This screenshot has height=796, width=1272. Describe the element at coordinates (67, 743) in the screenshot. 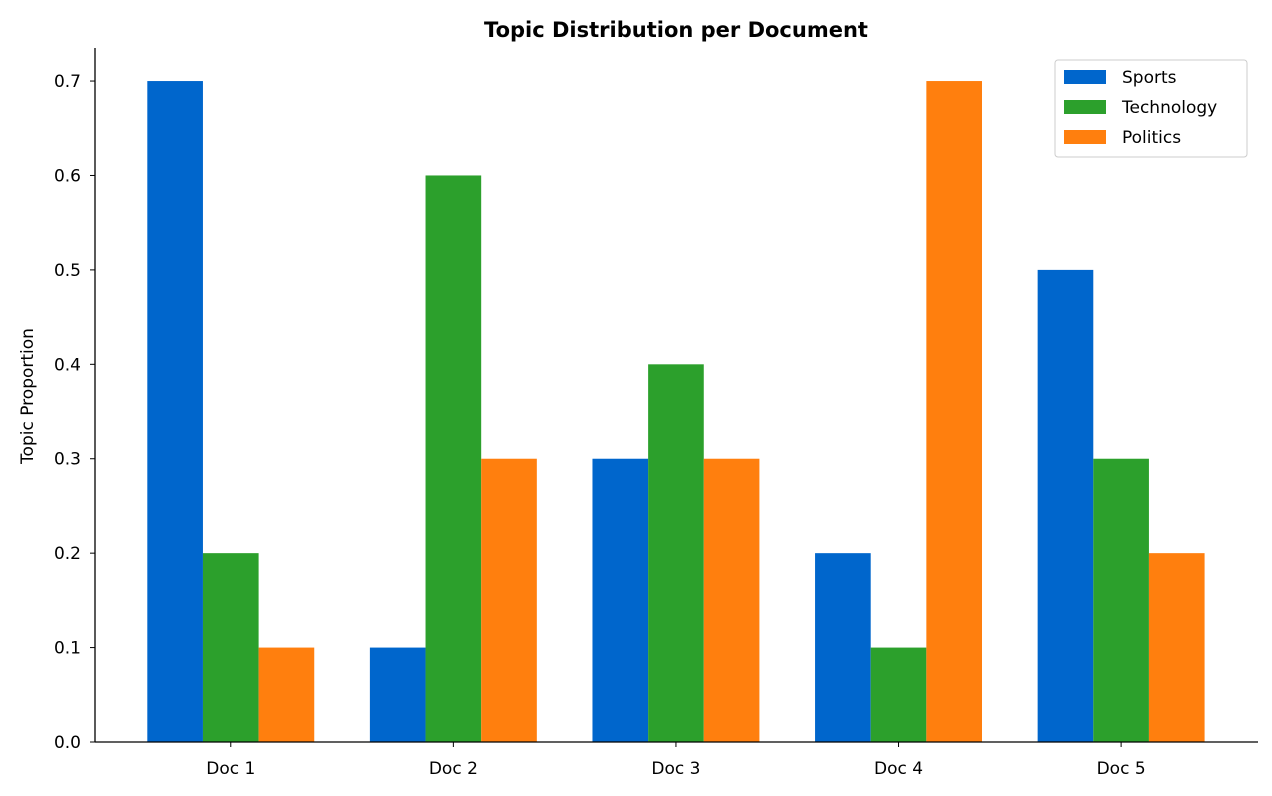

I see `y-tick-label: 0.0` at that location.